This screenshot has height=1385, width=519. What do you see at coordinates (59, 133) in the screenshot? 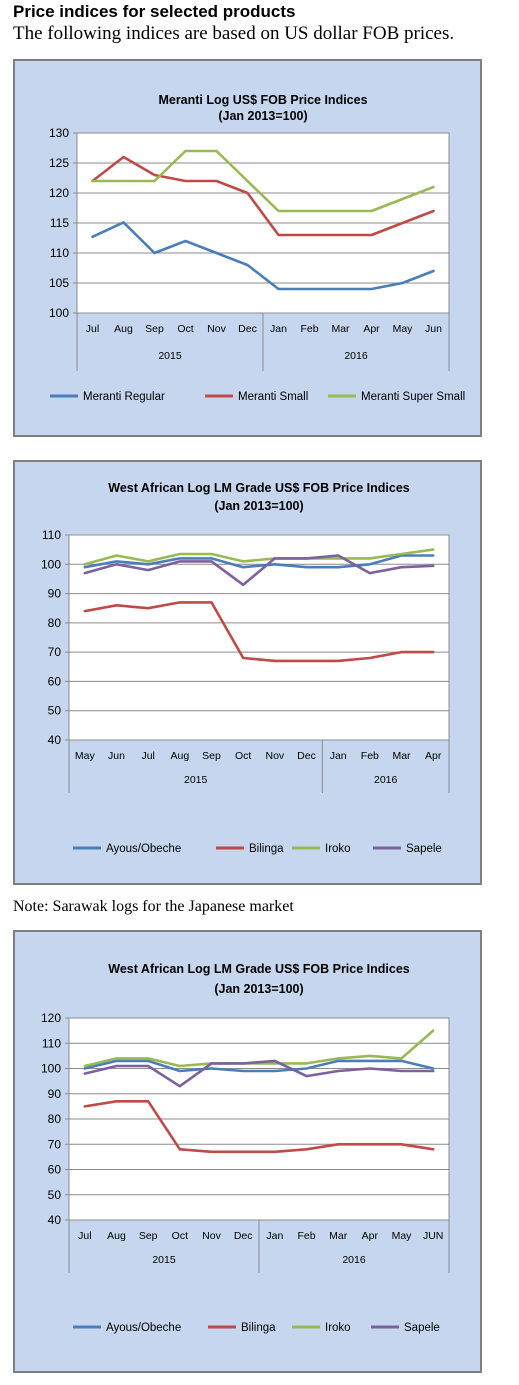
I see `y-tick-label: 130` at bounding box center [59, 133].